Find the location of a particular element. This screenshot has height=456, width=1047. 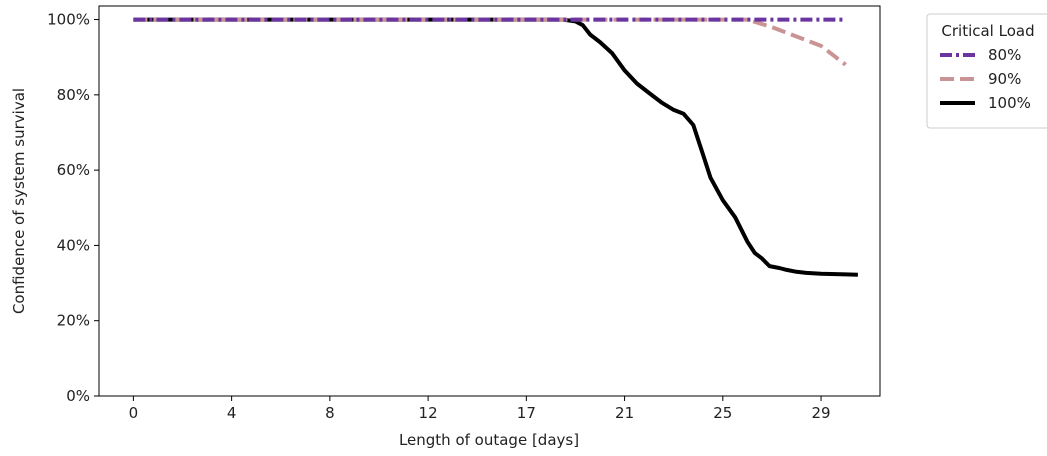

x-tick-label: 29 is located at coordinates (821, 413).